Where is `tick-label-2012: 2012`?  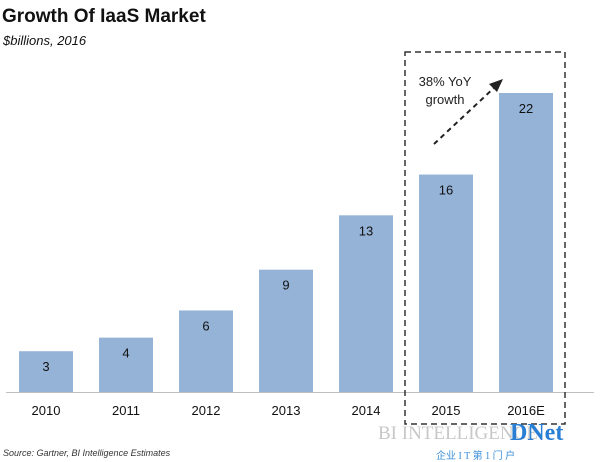 tick-label-2012: 2012 is located at coordinates (206, 410).